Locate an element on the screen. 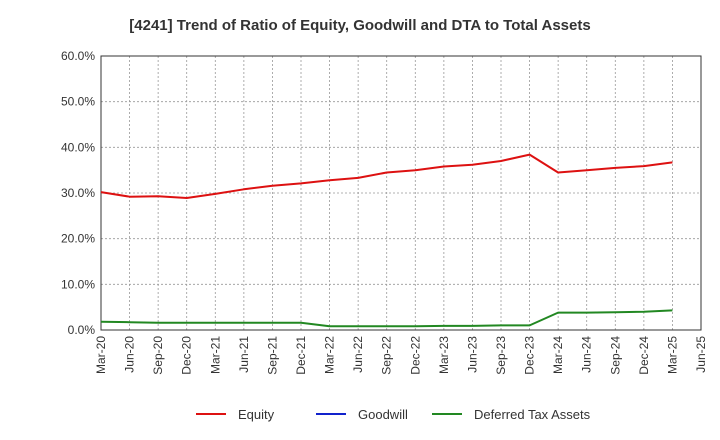 This screenshot has height=440, width=720. legend: Equity Goodwill Deferred Tax Assets is located at coordinates (393, 414).